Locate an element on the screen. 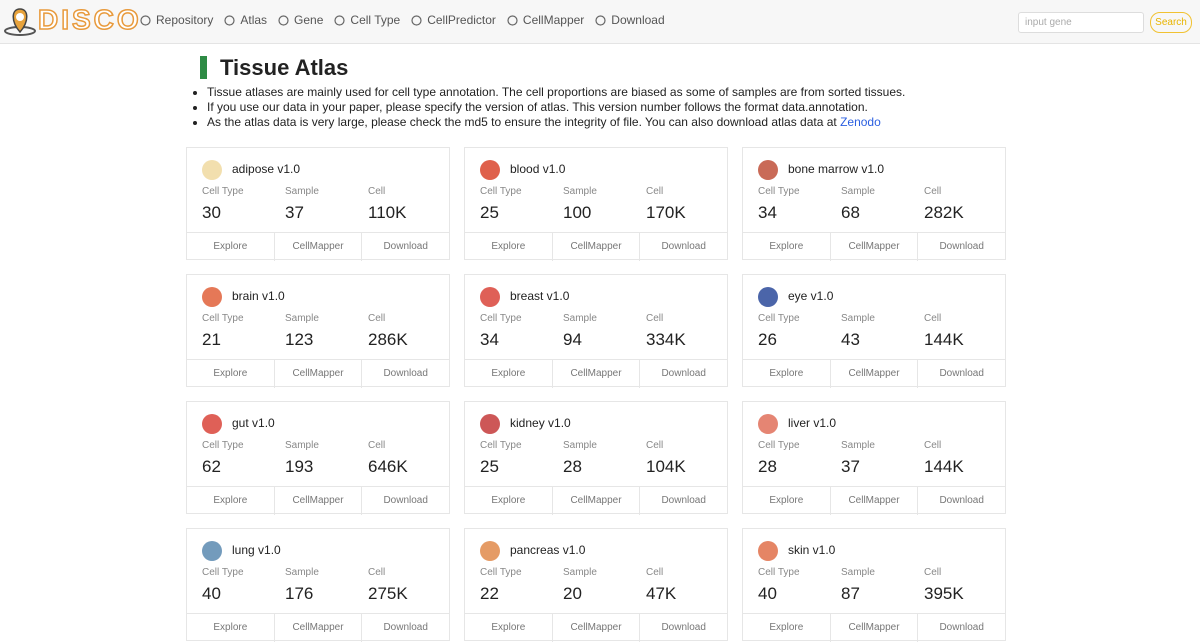  nav-label: Atlas is located at coordinates (254, 20).